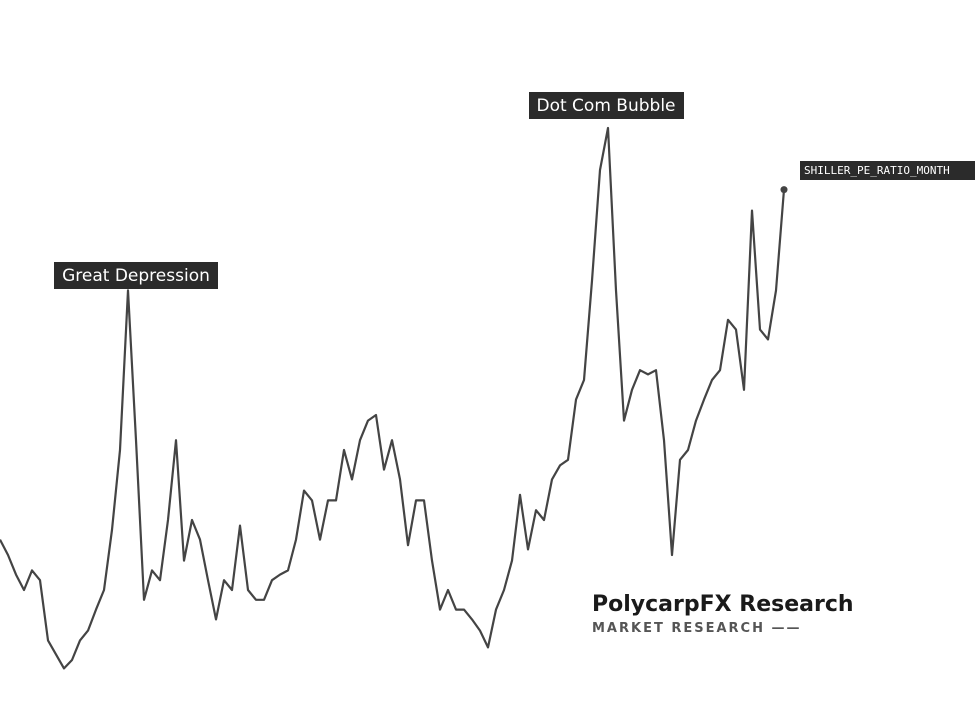  I want to click on watermark-subtitle: MARKET RESEARCH ——, so click(697, 628).